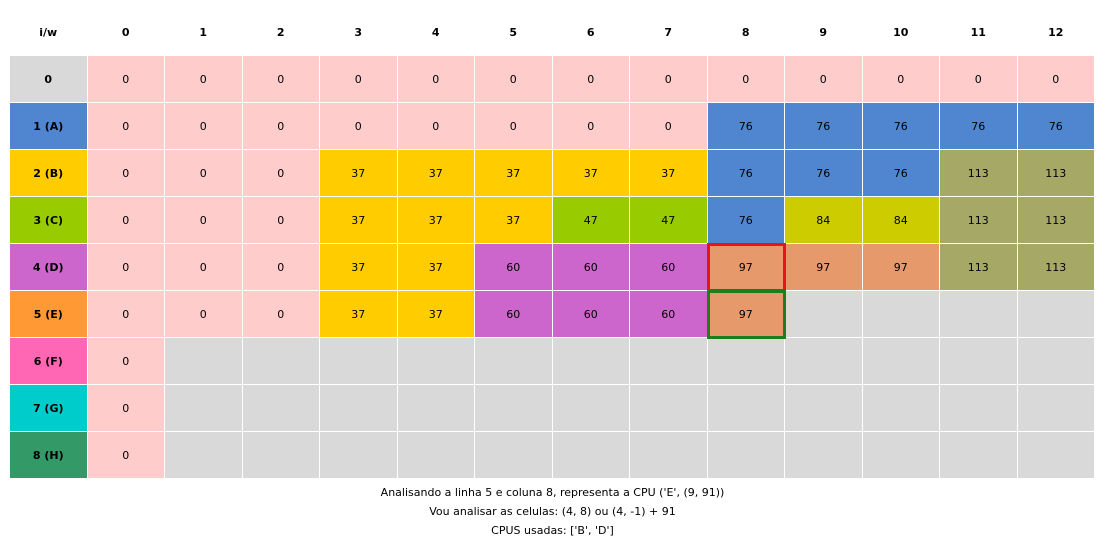  I want to click on col-header-3: 3, so click(359, 33).